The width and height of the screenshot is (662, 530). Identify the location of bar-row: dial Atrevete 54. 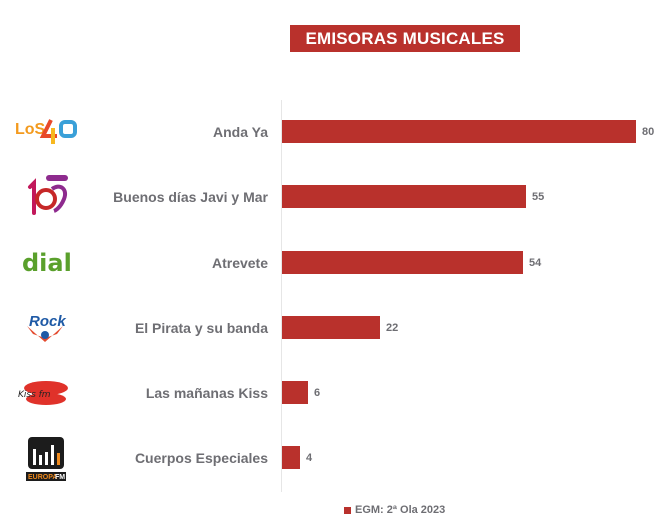
(331, 263).